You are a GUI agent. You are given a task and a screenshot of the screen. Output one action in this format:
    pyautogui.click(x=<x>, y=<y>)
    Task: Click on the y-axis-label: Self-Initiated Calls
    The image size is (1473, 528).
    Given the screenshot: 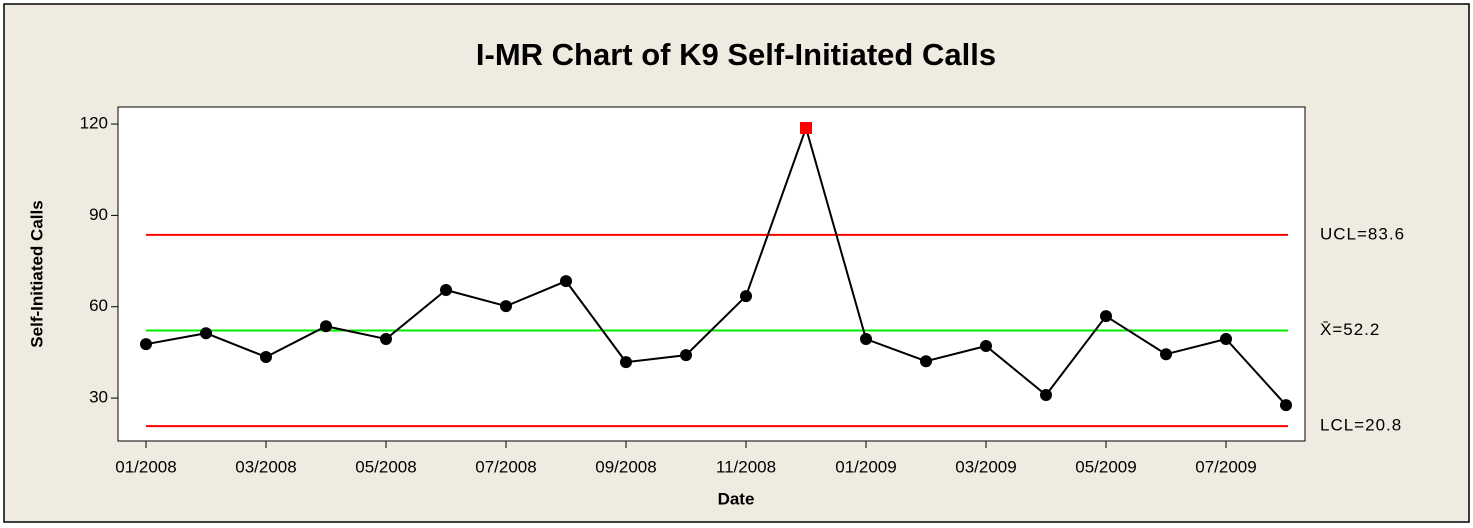 What is the action you would take?
    pyautogui.click(x=36, y=273)
    